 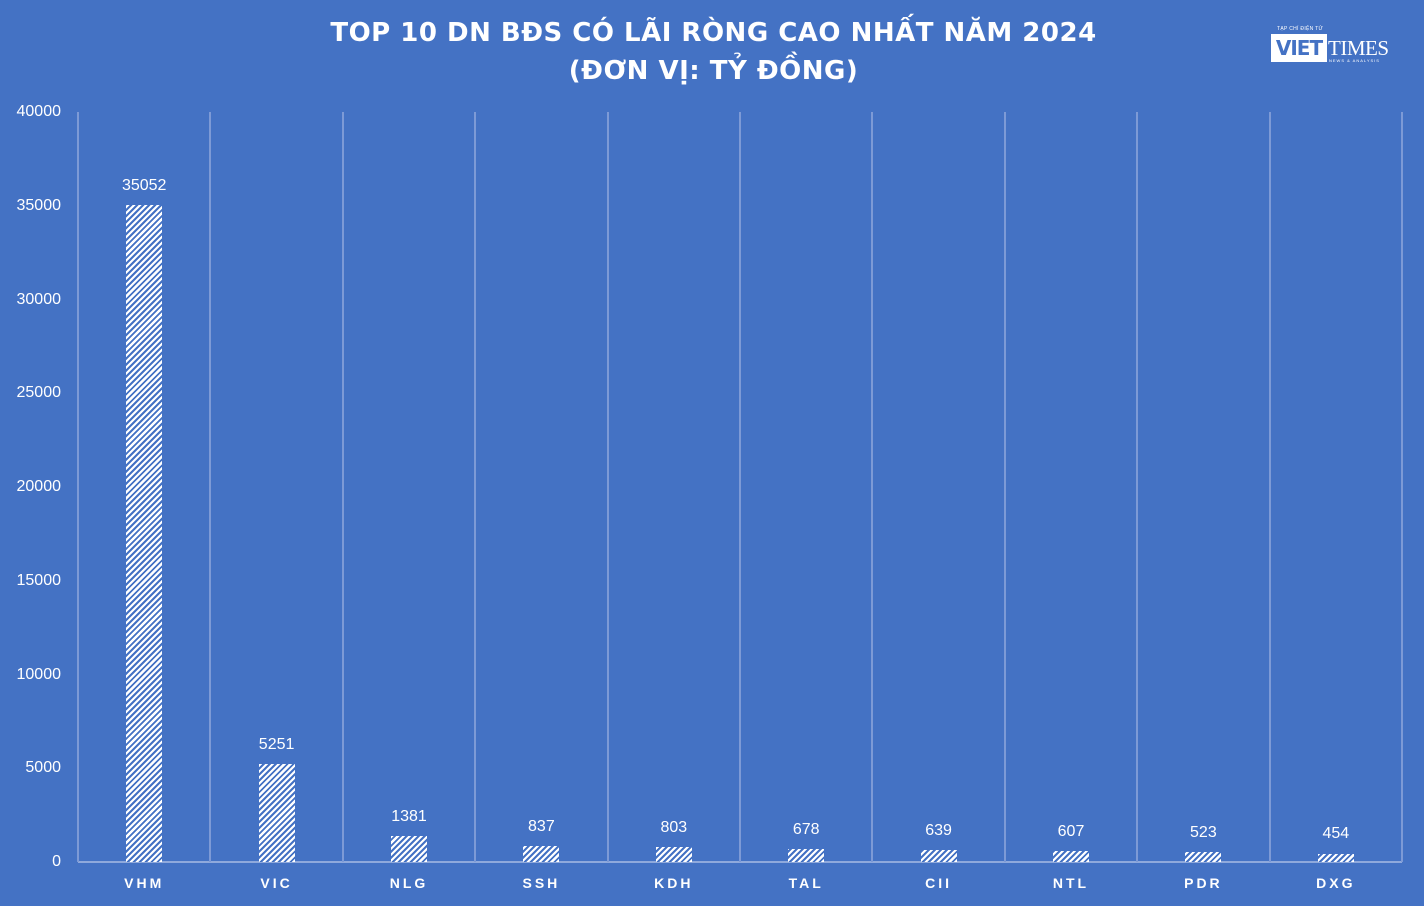 I want to click on bar-vic, so click(x=276, y=812).